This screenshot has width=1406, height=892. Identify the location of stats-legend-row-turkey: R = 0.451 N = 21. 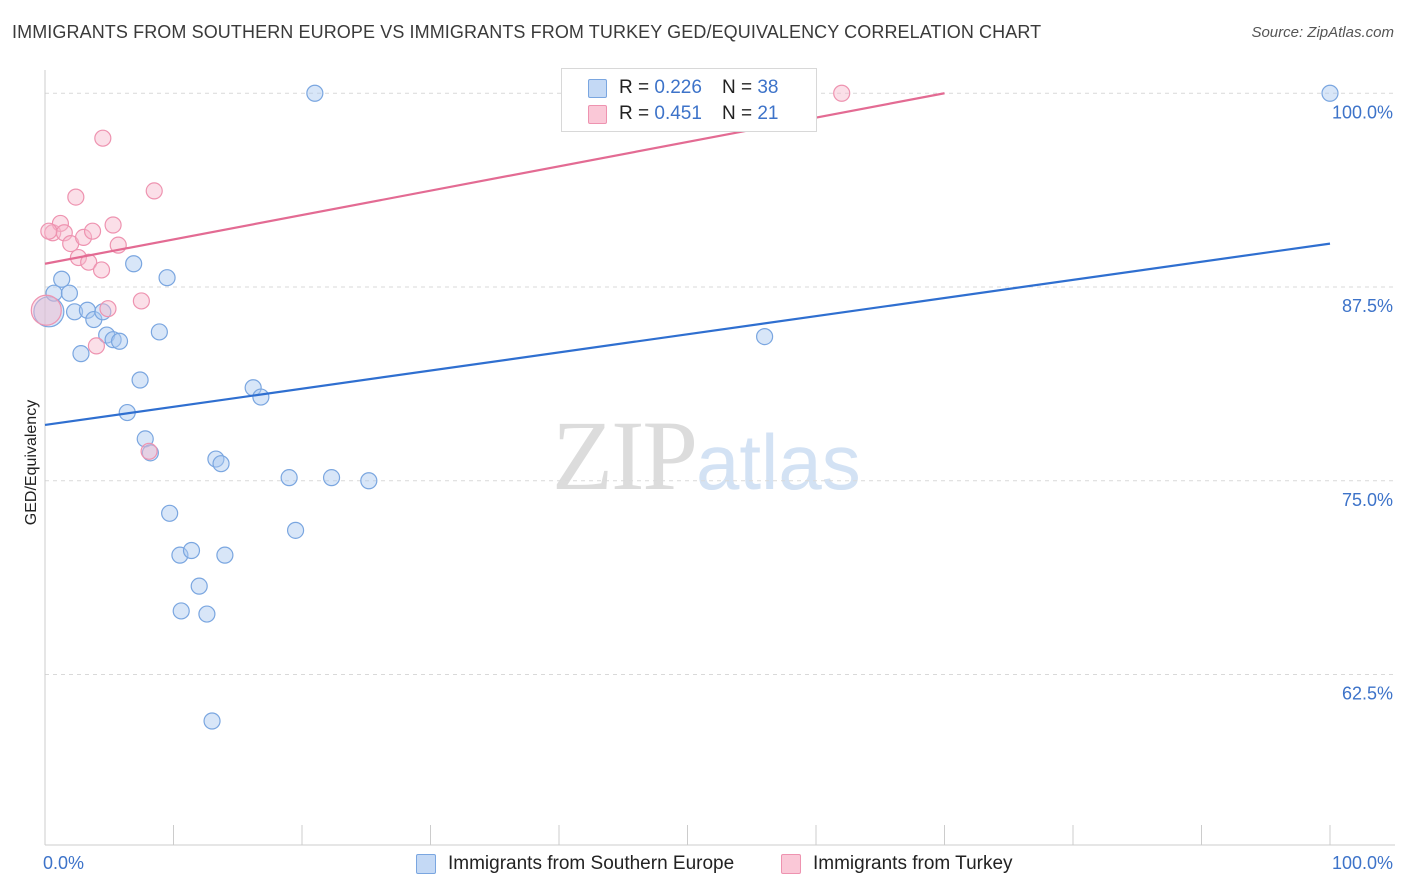
(683, 114).